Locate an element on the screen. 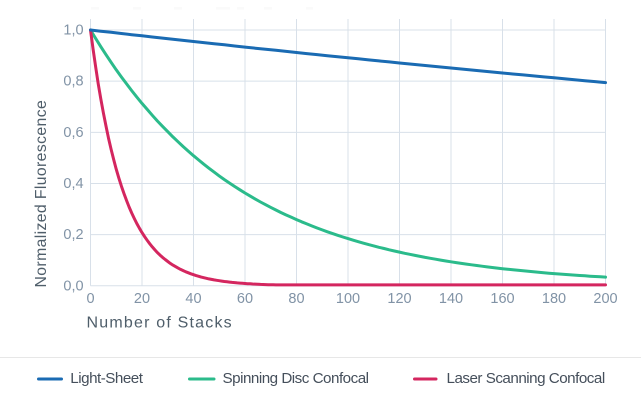 This screenshot has width=641, height=410. svg-text: 0,6 is located at coordinates (73, 133).